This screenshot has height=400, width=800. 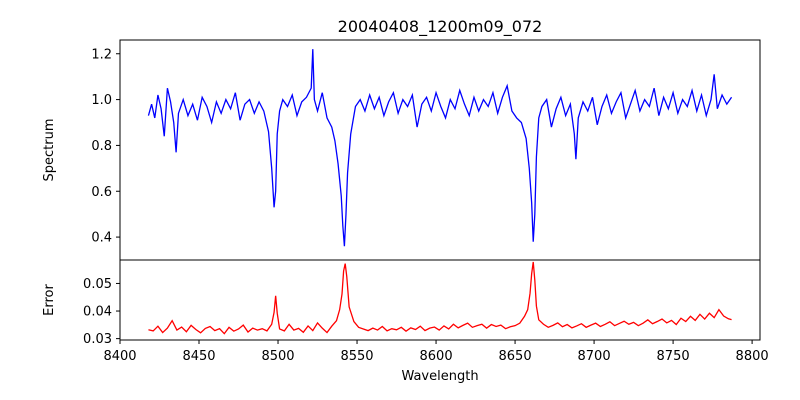 I want to click on spectrum-y-tick-label: 0.8, so click(x=101, y=146).